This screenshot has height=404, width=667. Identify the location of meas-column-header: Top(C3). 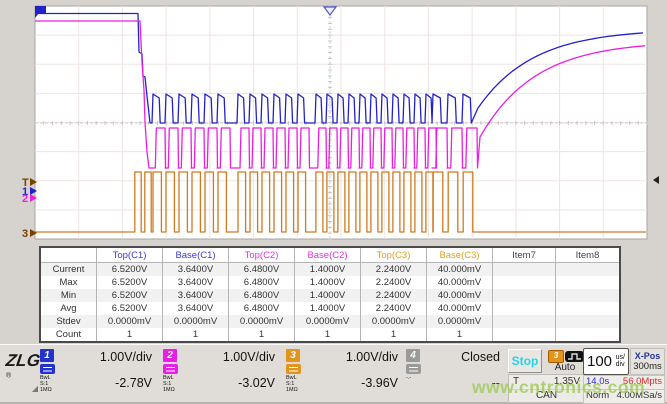
(394, 255).